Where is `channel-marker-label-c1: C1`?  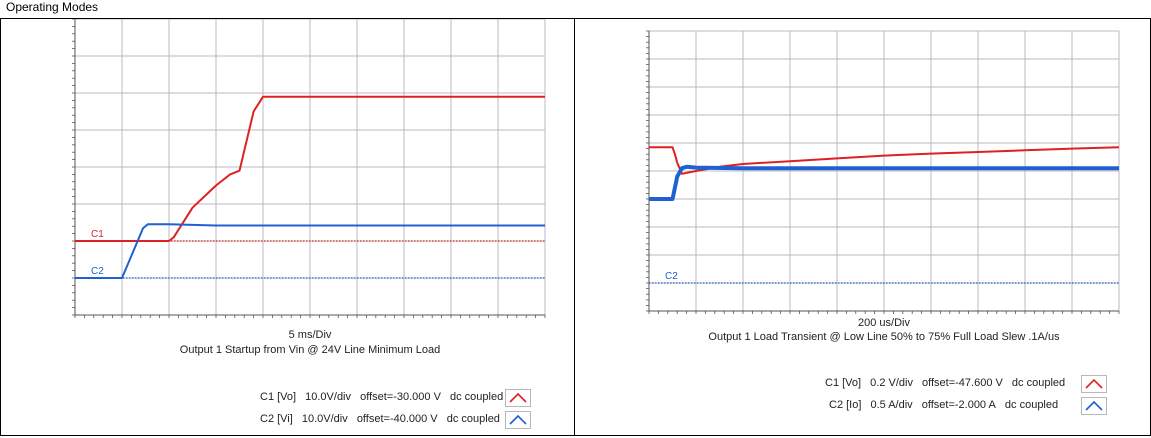
channel-marker-label-c1: C1 is located at coordinates (97, 234).